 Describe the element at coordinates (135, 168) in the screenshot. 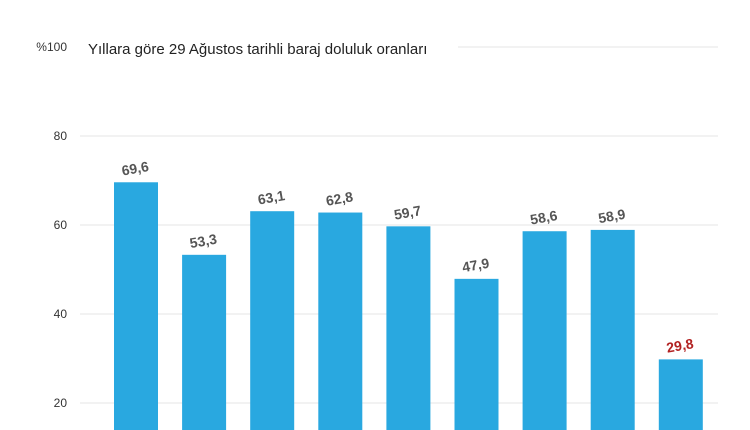

I see `bar-value-label: 69,6` at that location.